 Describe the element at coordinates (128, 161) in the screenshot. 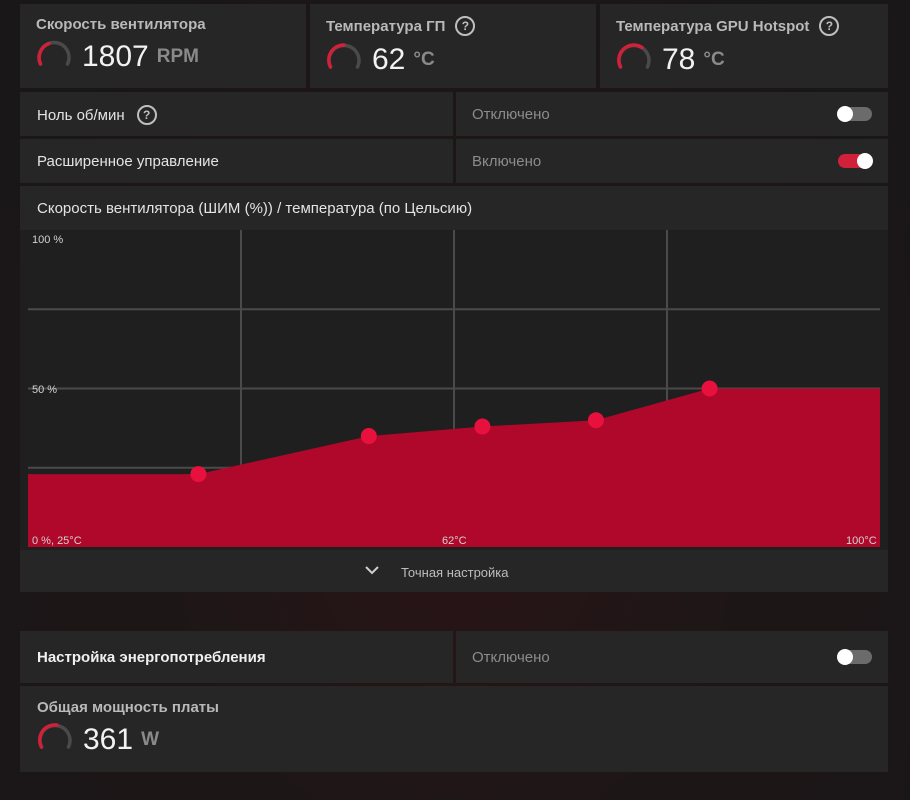

I see `advanced-control-label: Расширенное управление` at that location.